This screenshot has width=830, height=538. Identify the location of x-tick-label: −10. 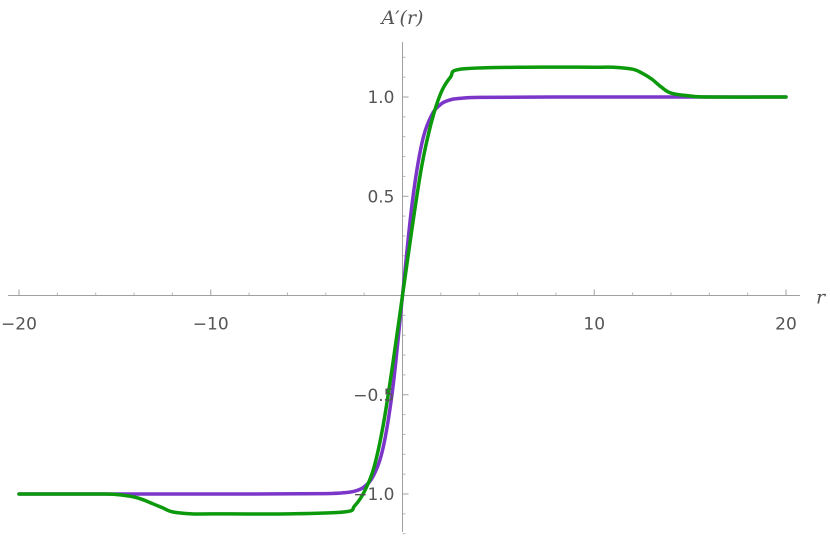
(211, 325).